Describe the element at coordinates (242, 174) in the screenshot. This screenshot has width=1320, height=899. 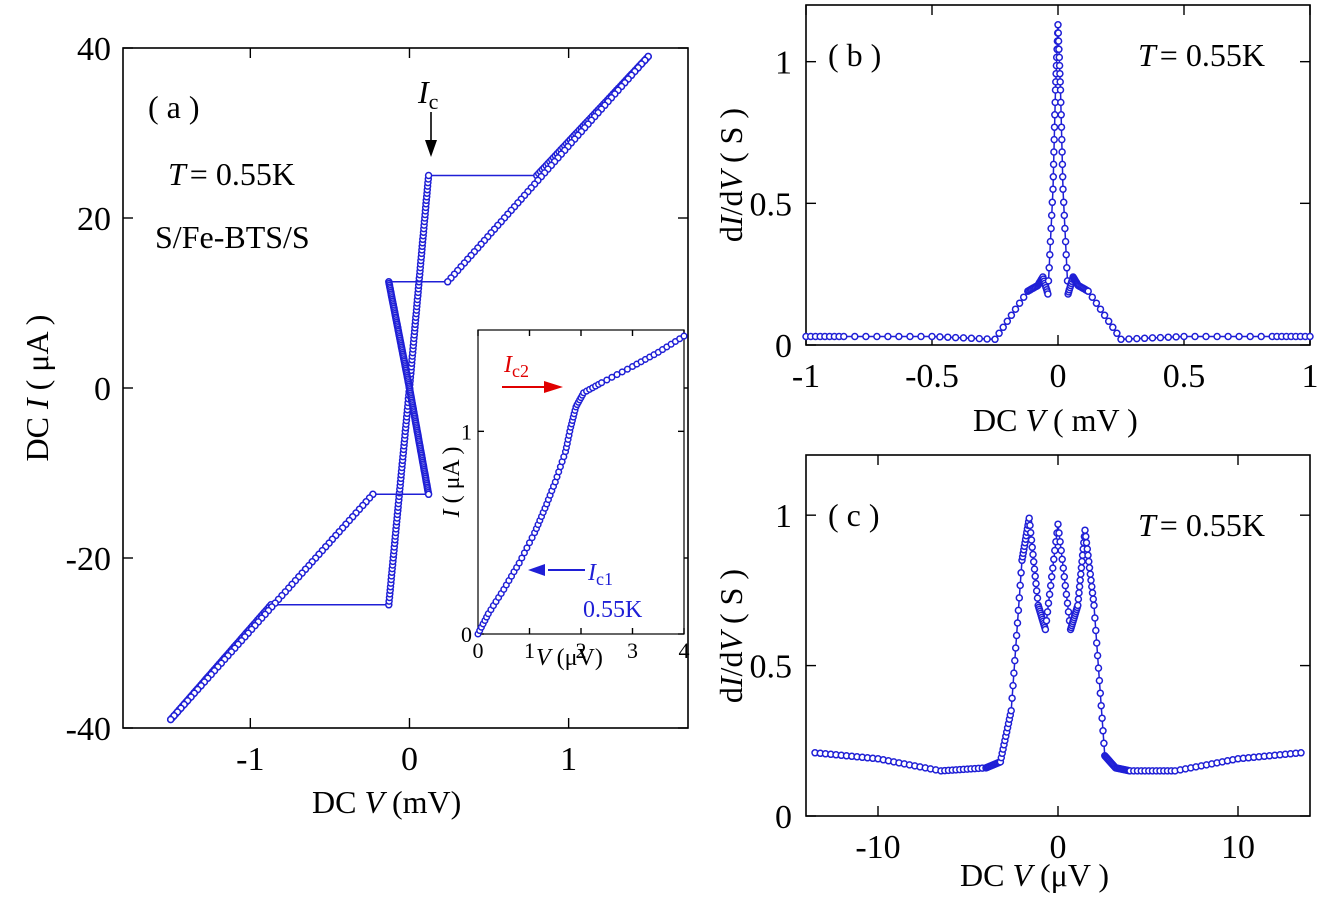
I see `panel-a-temp-value: = 0.55K` at that location.